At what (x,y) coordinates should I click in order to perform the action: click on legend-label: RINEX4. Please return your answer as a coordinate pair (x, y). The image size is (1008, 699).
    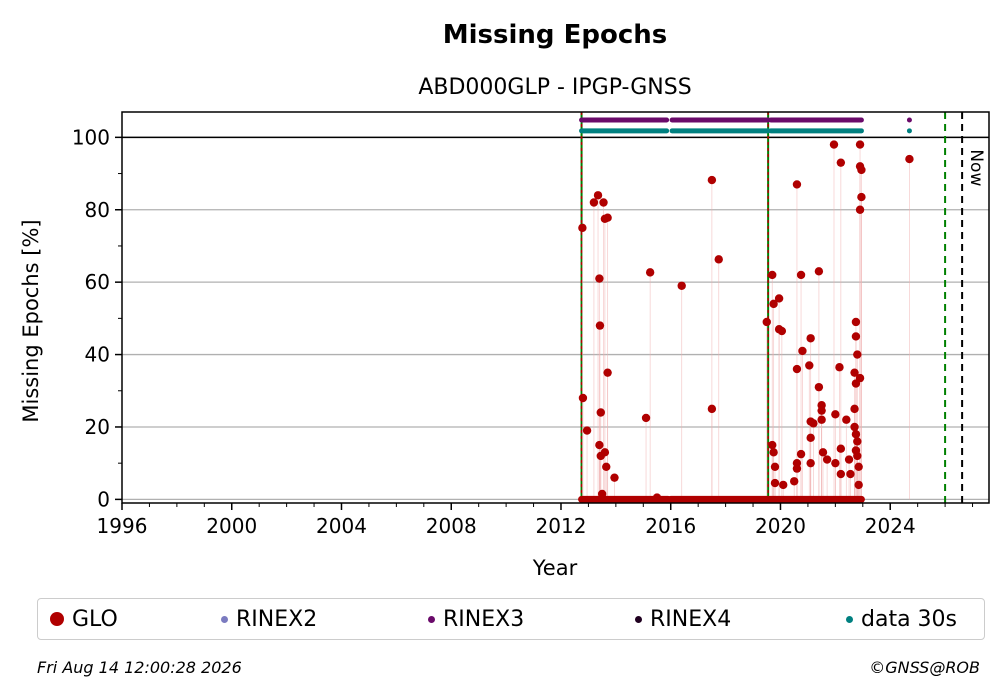
    Looking at the image, I should click on (691, 619).